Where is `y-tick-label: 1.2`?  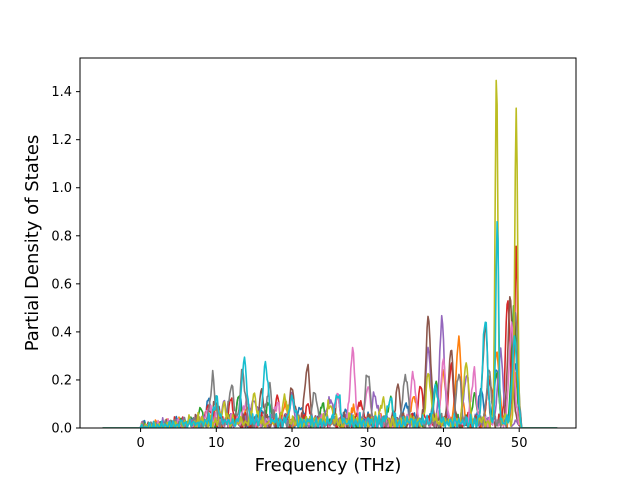
y-tick-label: 1.2 is located at coordinates (61, 140).